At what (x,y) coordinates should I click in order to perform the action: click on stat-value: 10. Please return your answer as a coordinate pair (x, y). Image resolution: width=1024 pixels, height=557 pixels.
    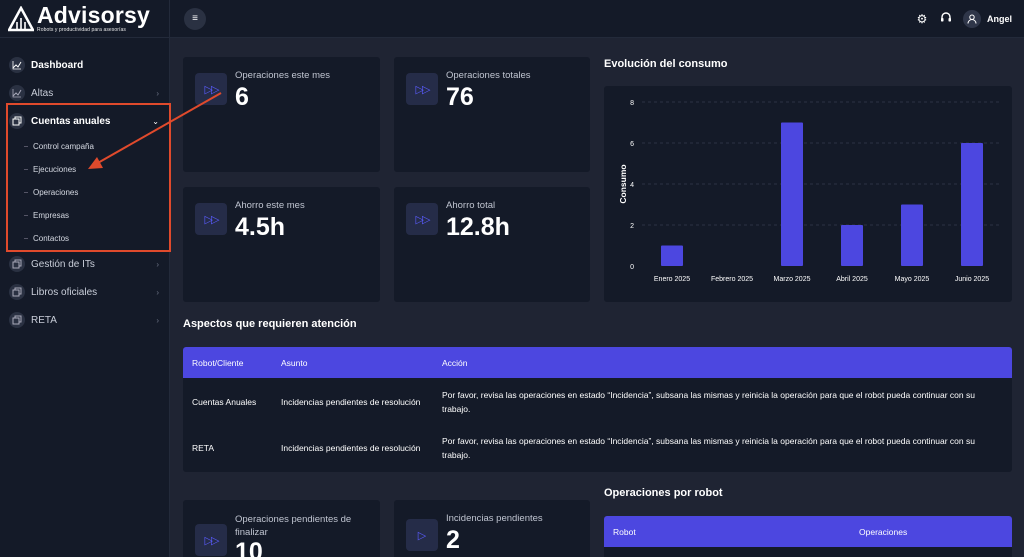
    Looking at the image, I should click on (249, 547).